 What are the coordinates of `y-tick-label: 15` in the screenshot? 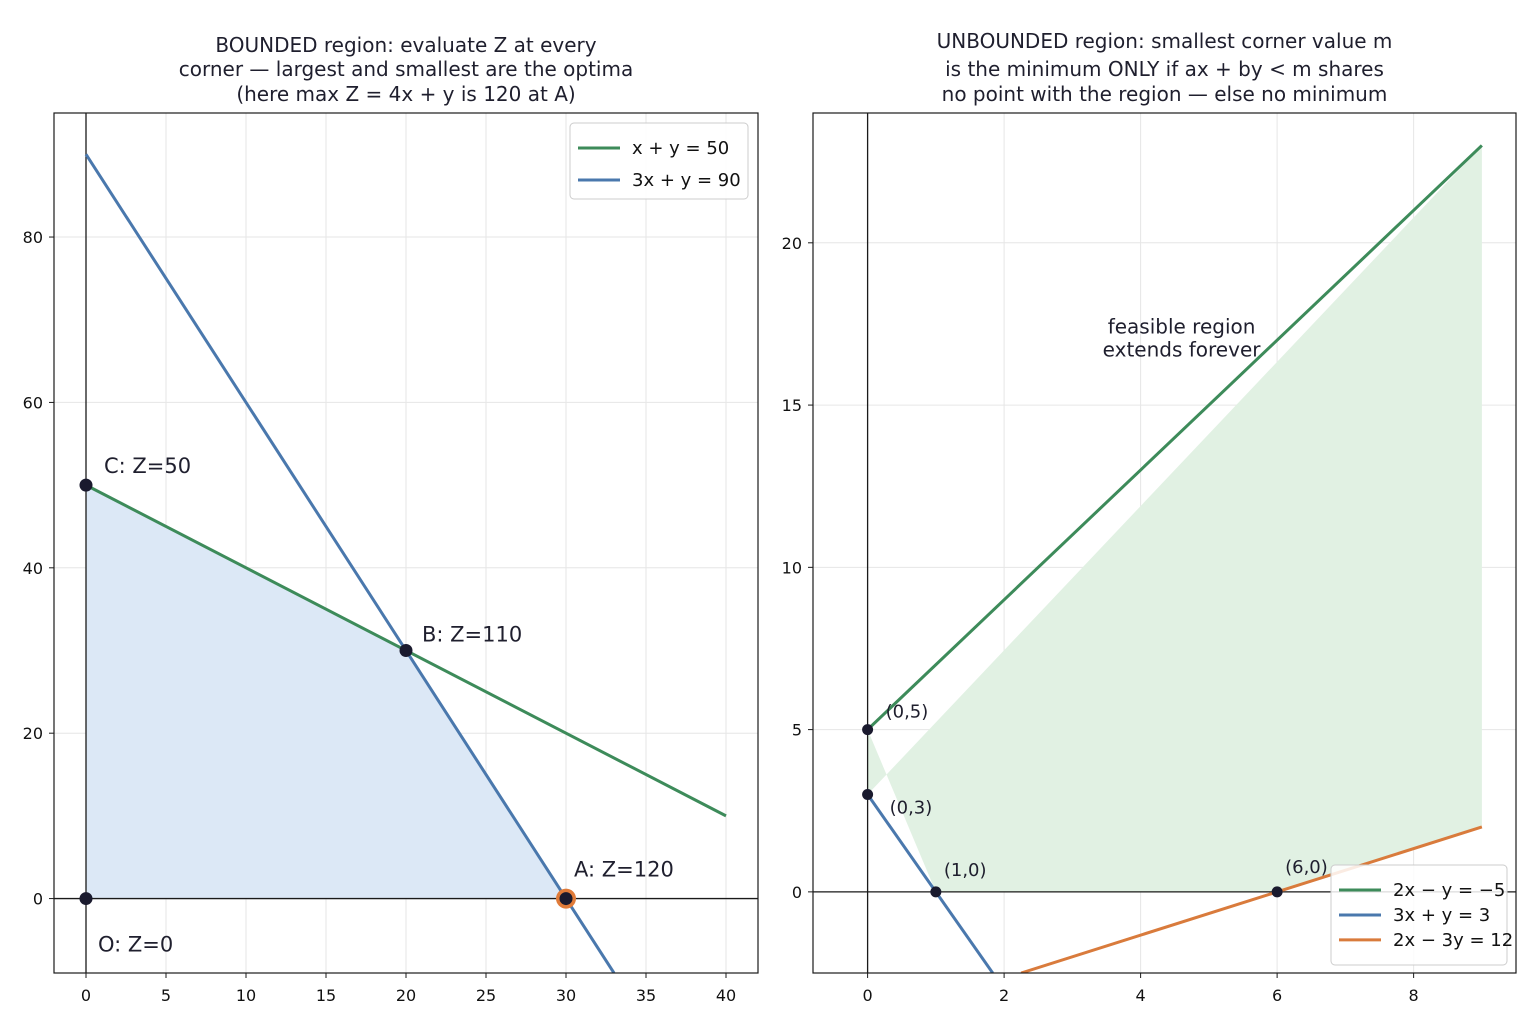 It's located at (792, 405).